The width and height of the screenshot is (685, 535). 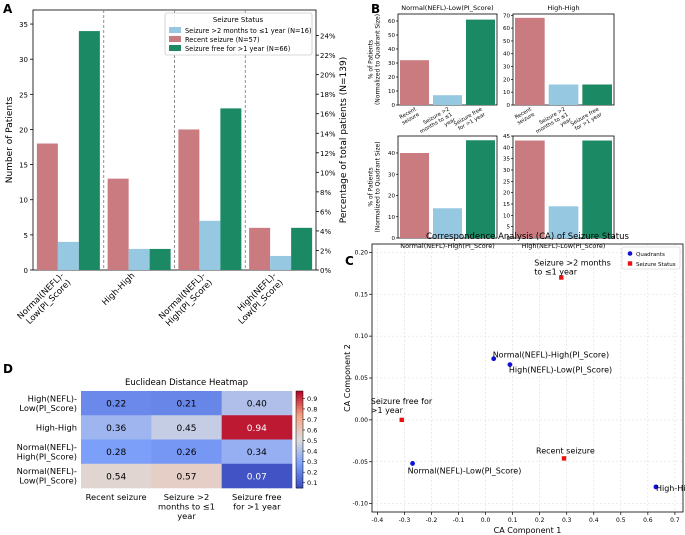 I want to click on status-label-line: >1 year, so click(x=387, y=410).